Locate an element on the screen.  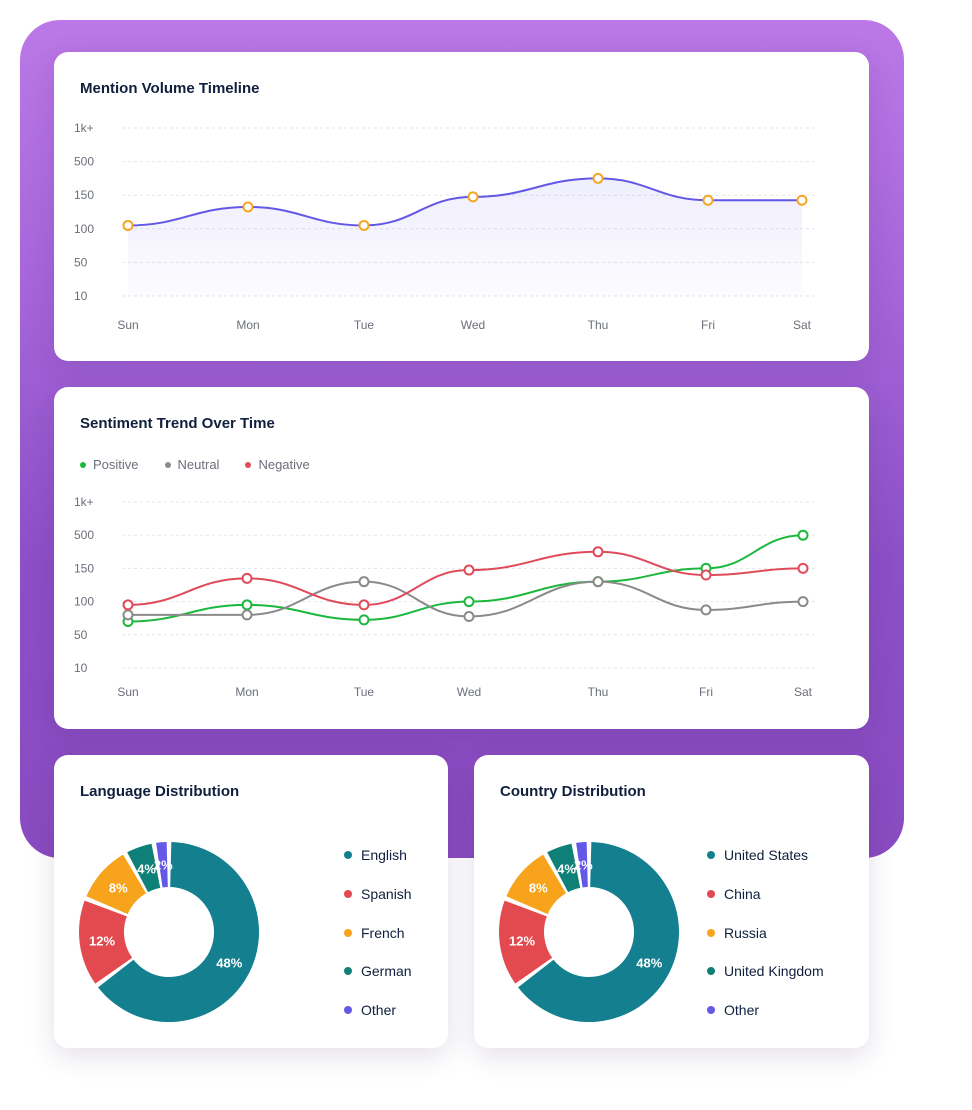
y-tick-label: 500 is located at coordinates (84, 535).